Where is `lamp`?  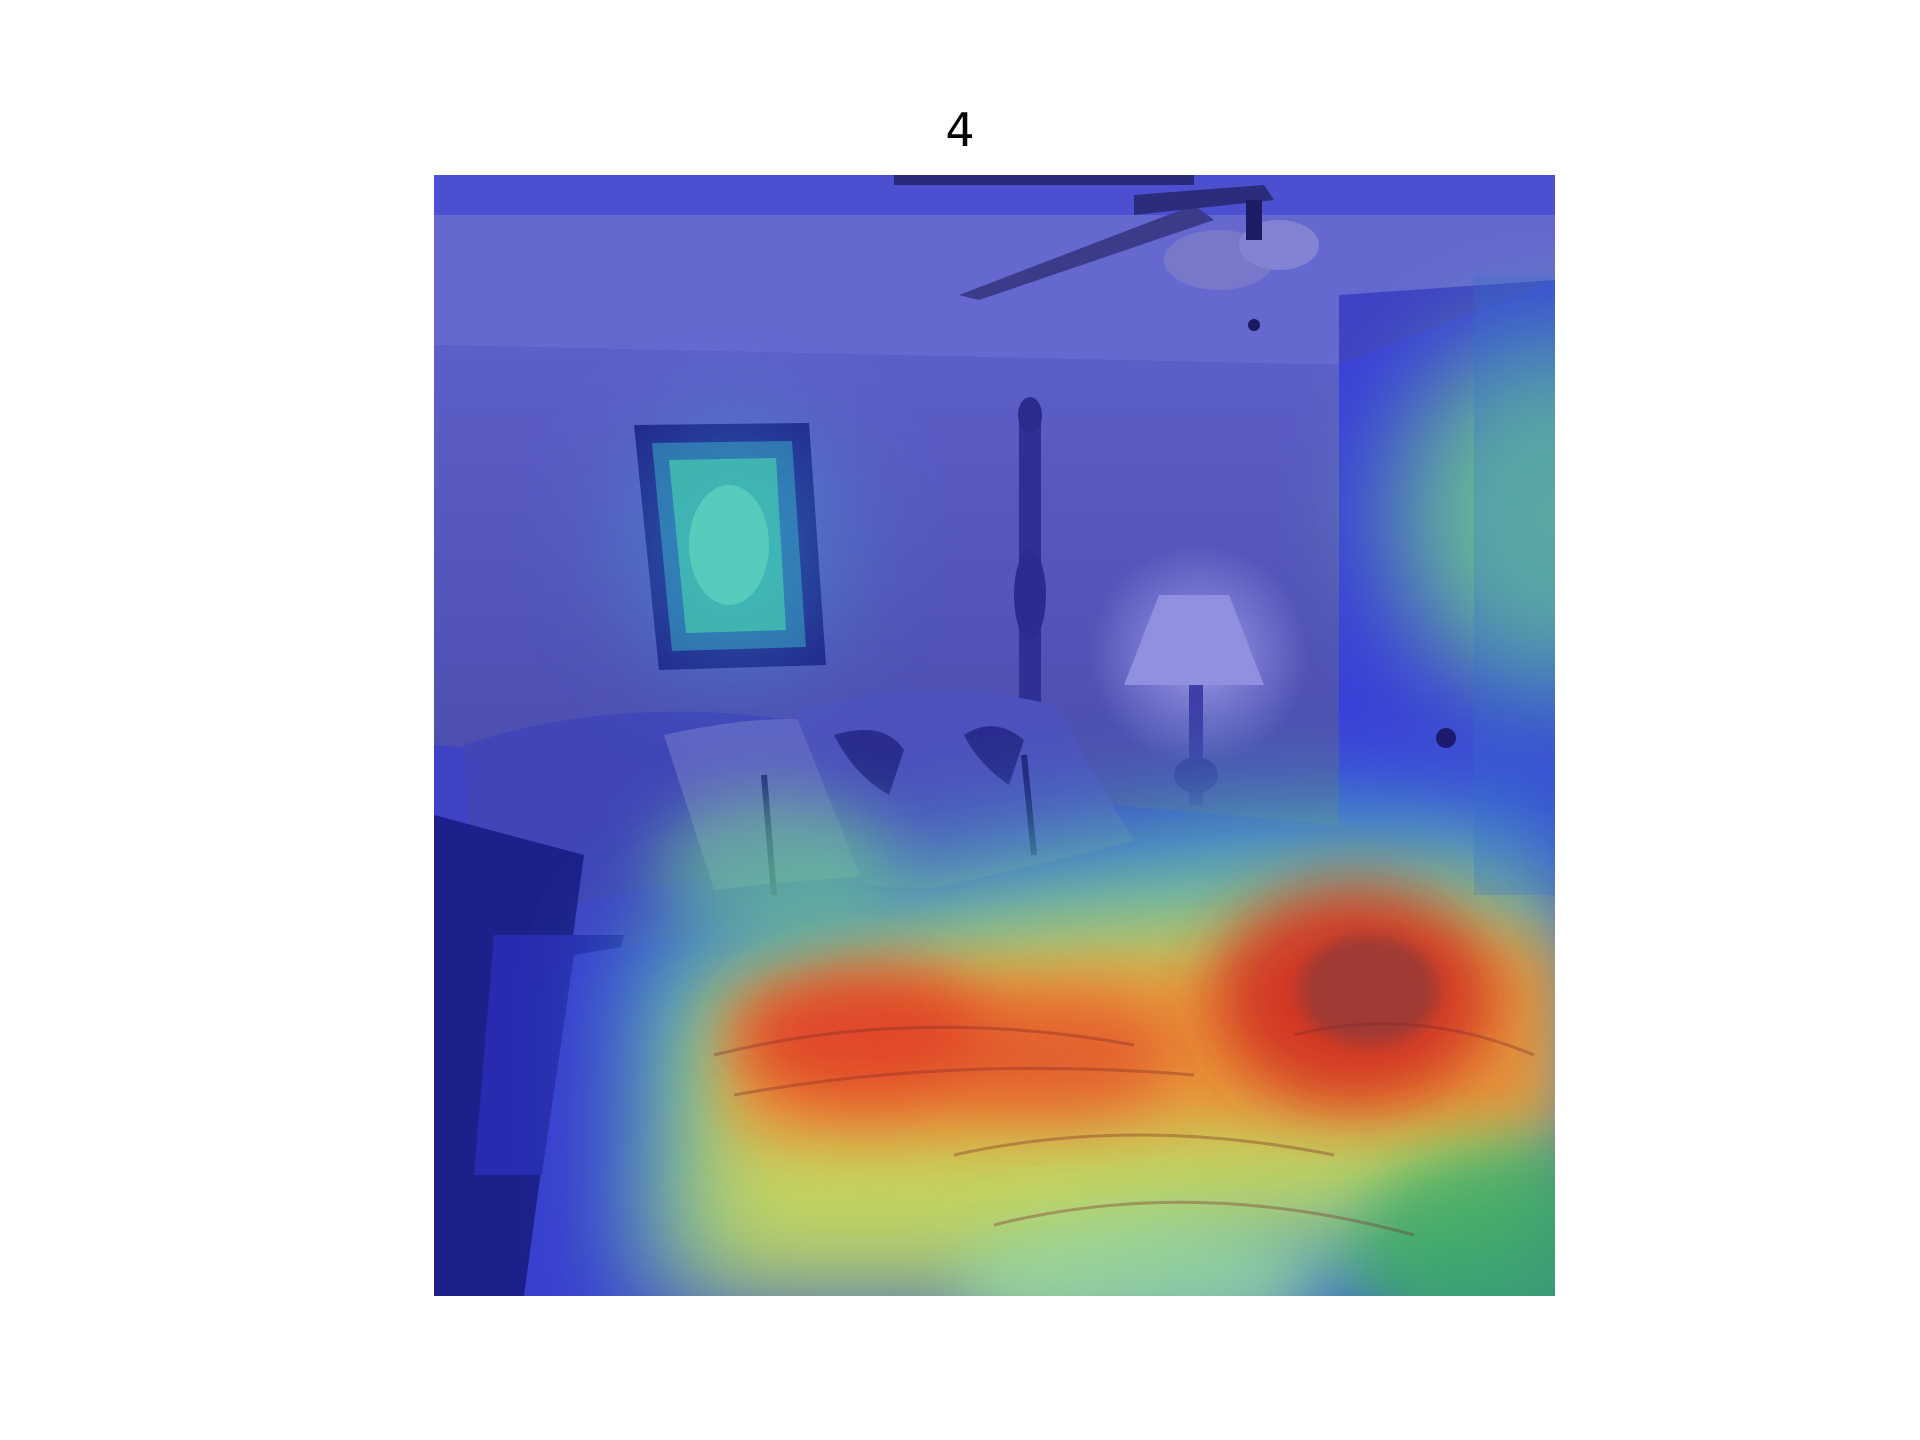 lamp is located at coordinates (1199, 675).